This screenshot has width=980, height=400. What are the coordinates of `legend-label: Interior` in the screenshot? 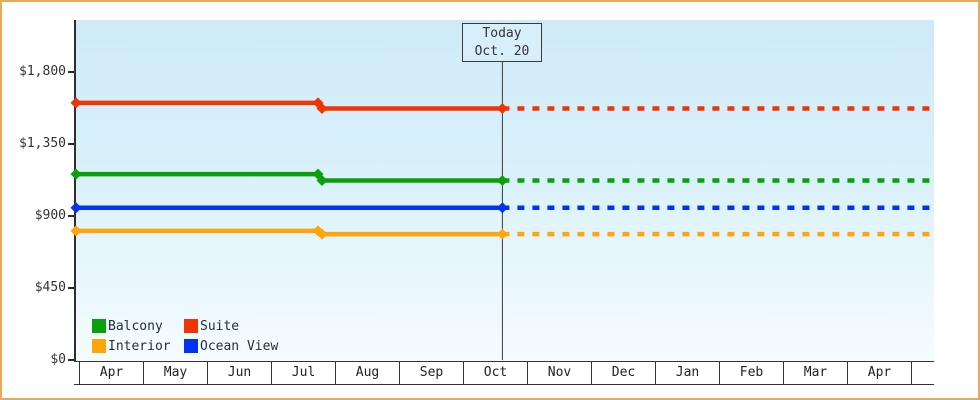 It's located at (139, 346).